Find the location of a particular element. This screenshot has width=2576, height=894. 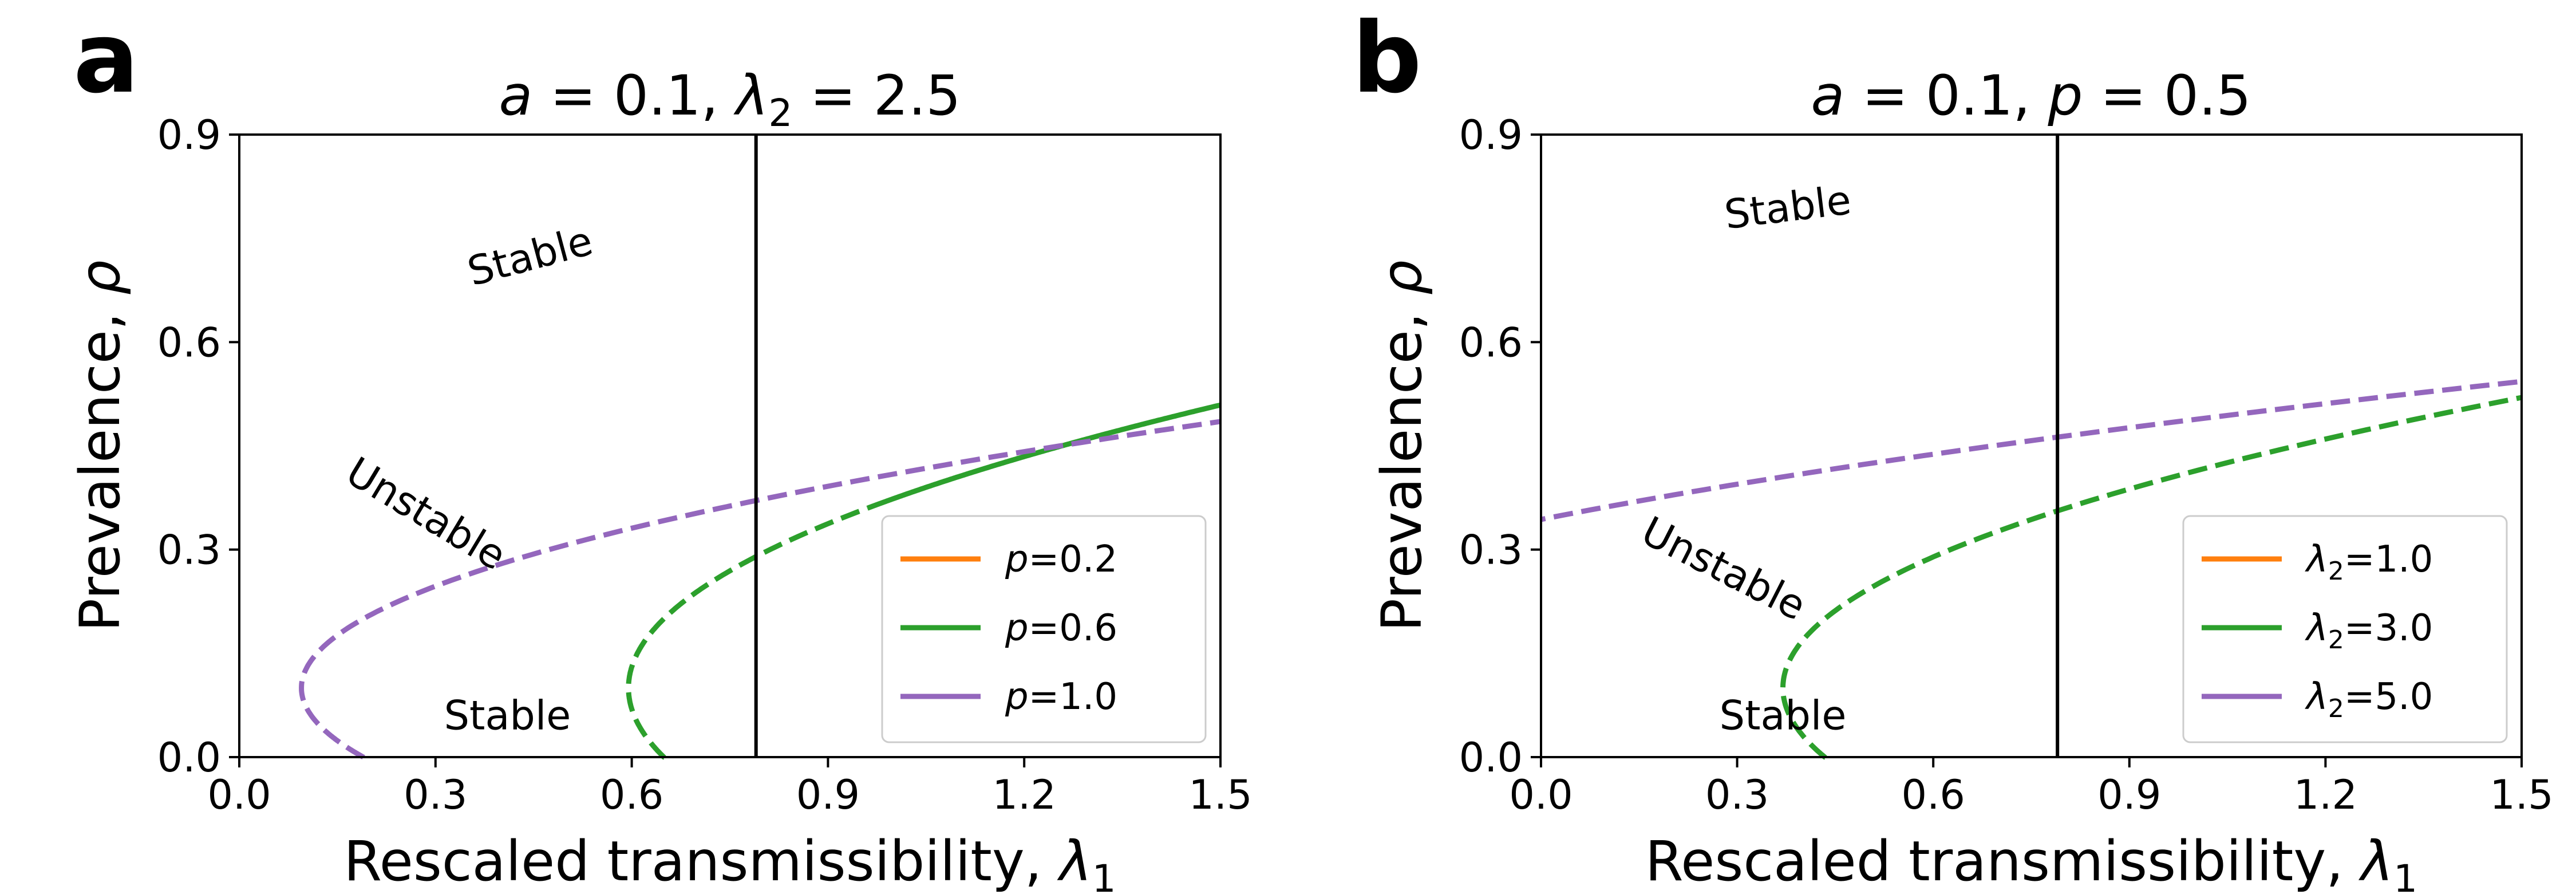

legend-label: λ2=5.0 is located at coordinates (2369, 699).